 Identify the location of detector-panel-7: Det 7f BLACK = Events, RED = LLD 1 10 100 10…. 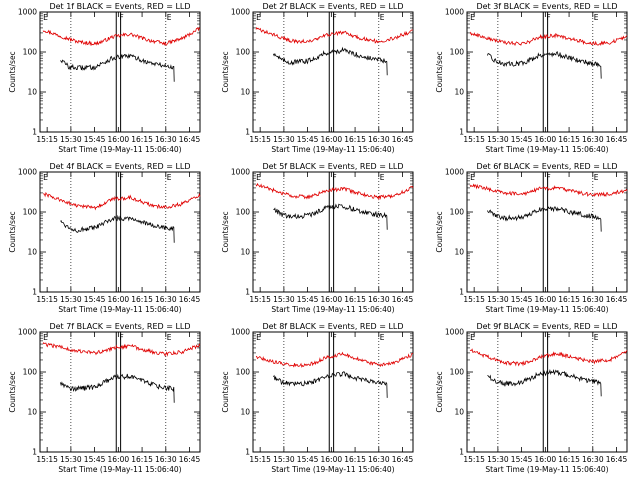
(104, 398).